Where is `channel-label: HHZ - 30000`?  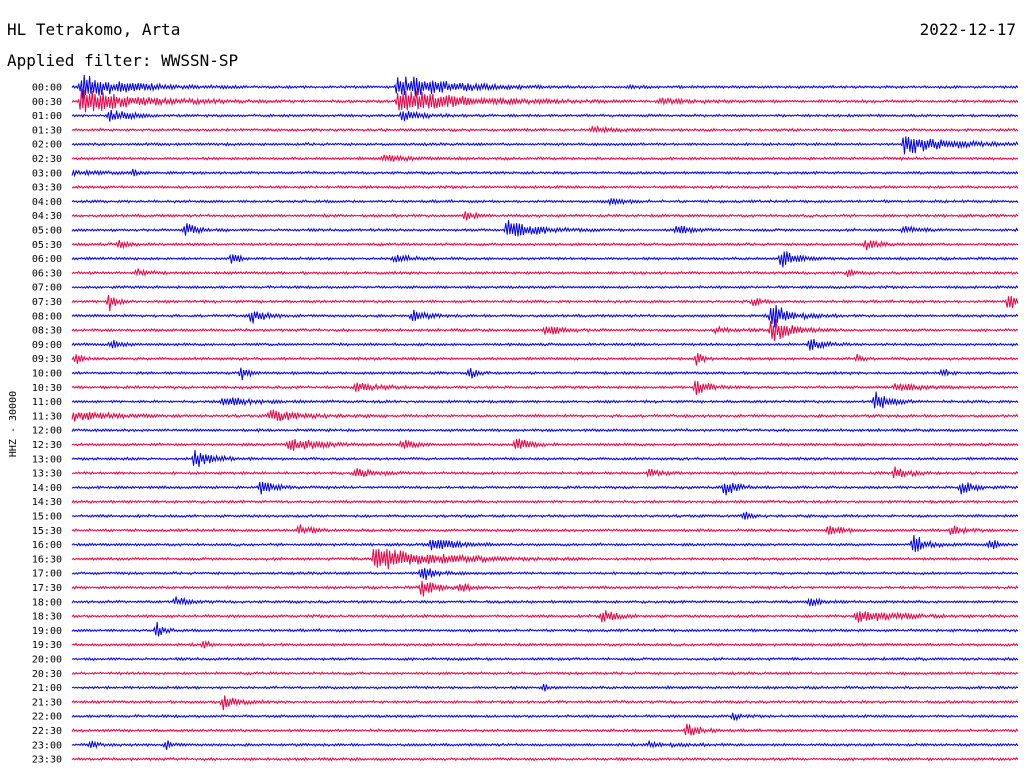 channel-label: HHZ - 30000 is located at coordinates (13, 424).